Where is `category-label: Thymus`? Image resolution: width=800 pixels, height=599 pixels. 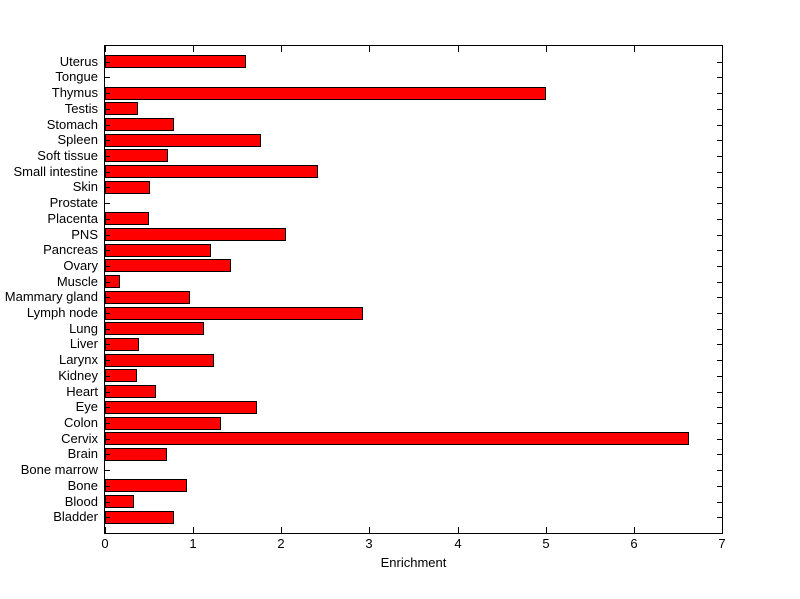
category-label: Thymus is located at coordinates (74, 92).